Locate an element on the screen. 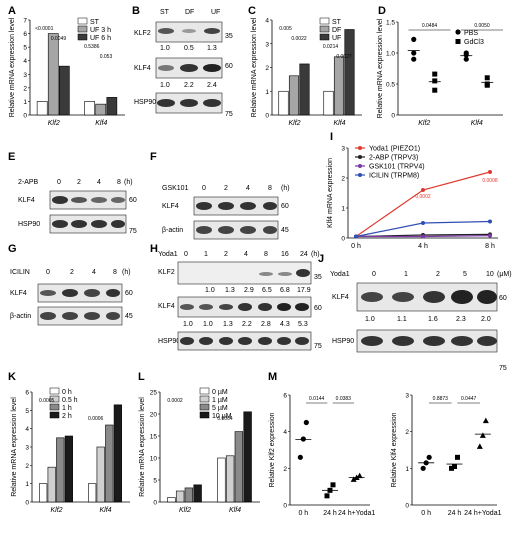  legend-label: 5 µM is located at coordinates (220, 408).